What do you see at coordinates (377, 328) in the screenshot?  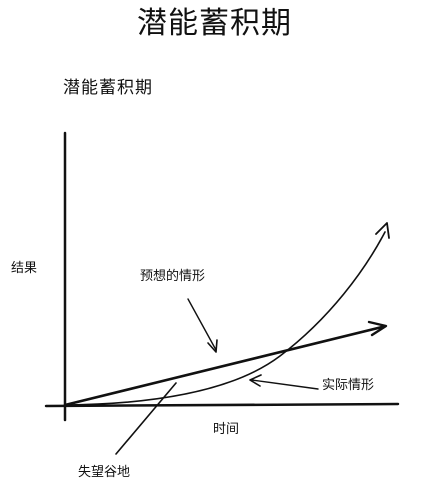 I see `expected-line-arrowhead` at bounding box center [377, 328].